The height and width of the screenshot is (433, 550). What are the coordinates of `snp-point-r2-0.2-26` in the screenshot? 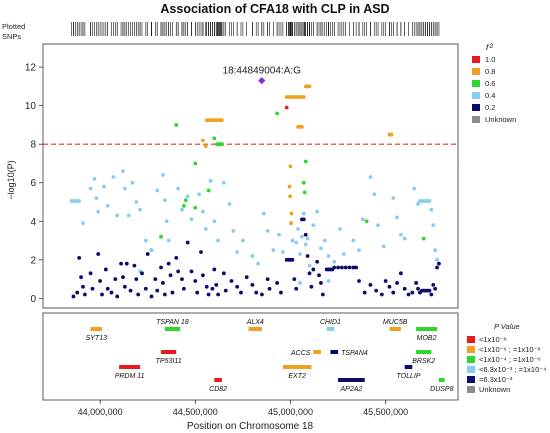 It's located at (147, 254).